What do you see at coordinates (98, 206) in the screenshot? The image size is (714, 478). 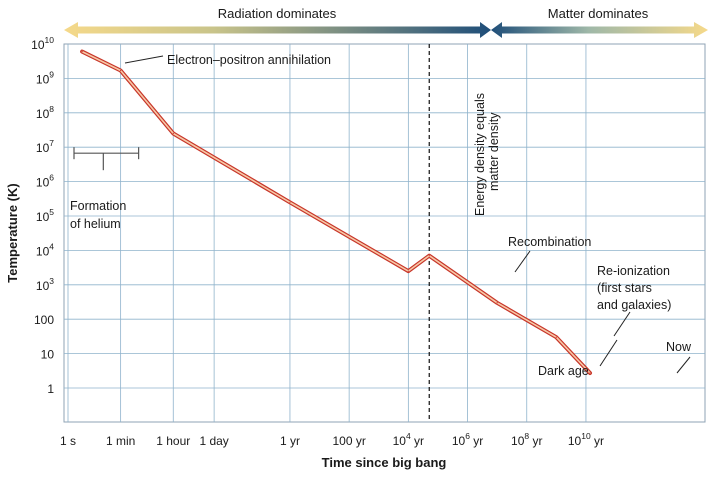 I see `helium-label-line1: Formation` at bounding box center [98, 206].